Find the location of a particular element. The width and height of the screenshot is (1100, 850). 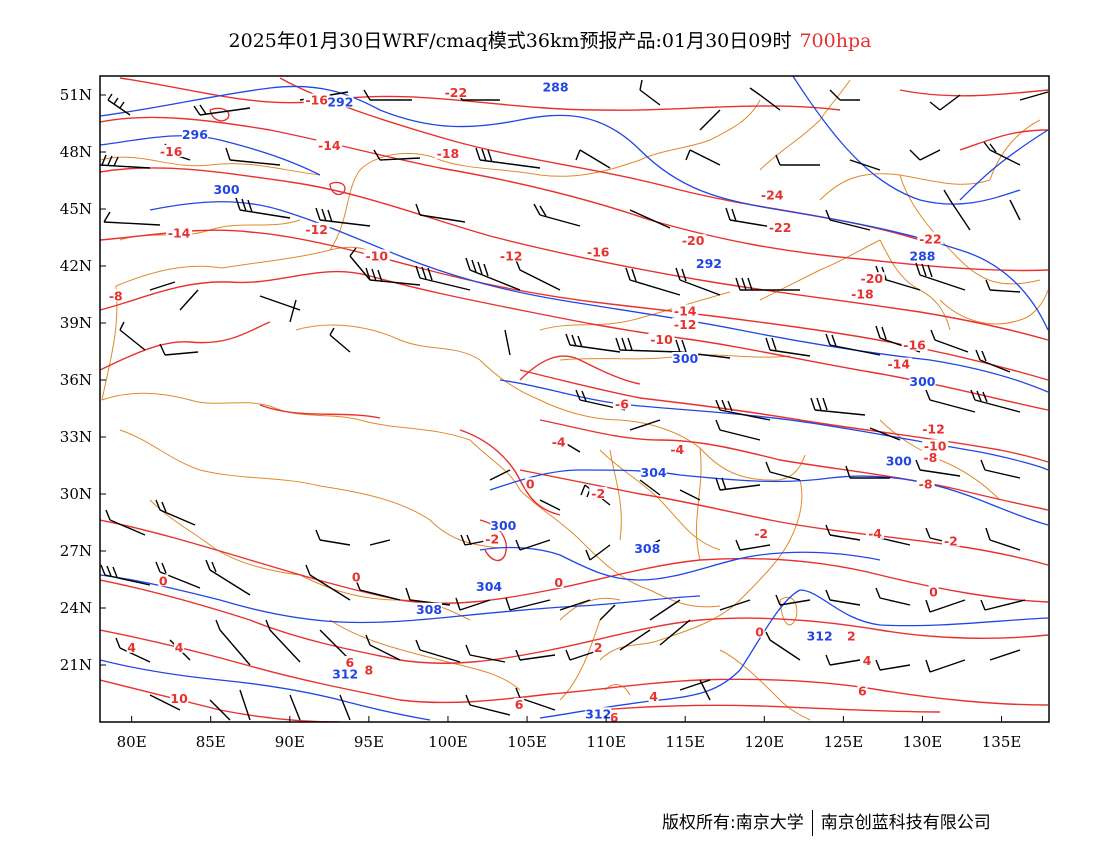

lat-tick-label: 51N is located at coordinates (76, 95).